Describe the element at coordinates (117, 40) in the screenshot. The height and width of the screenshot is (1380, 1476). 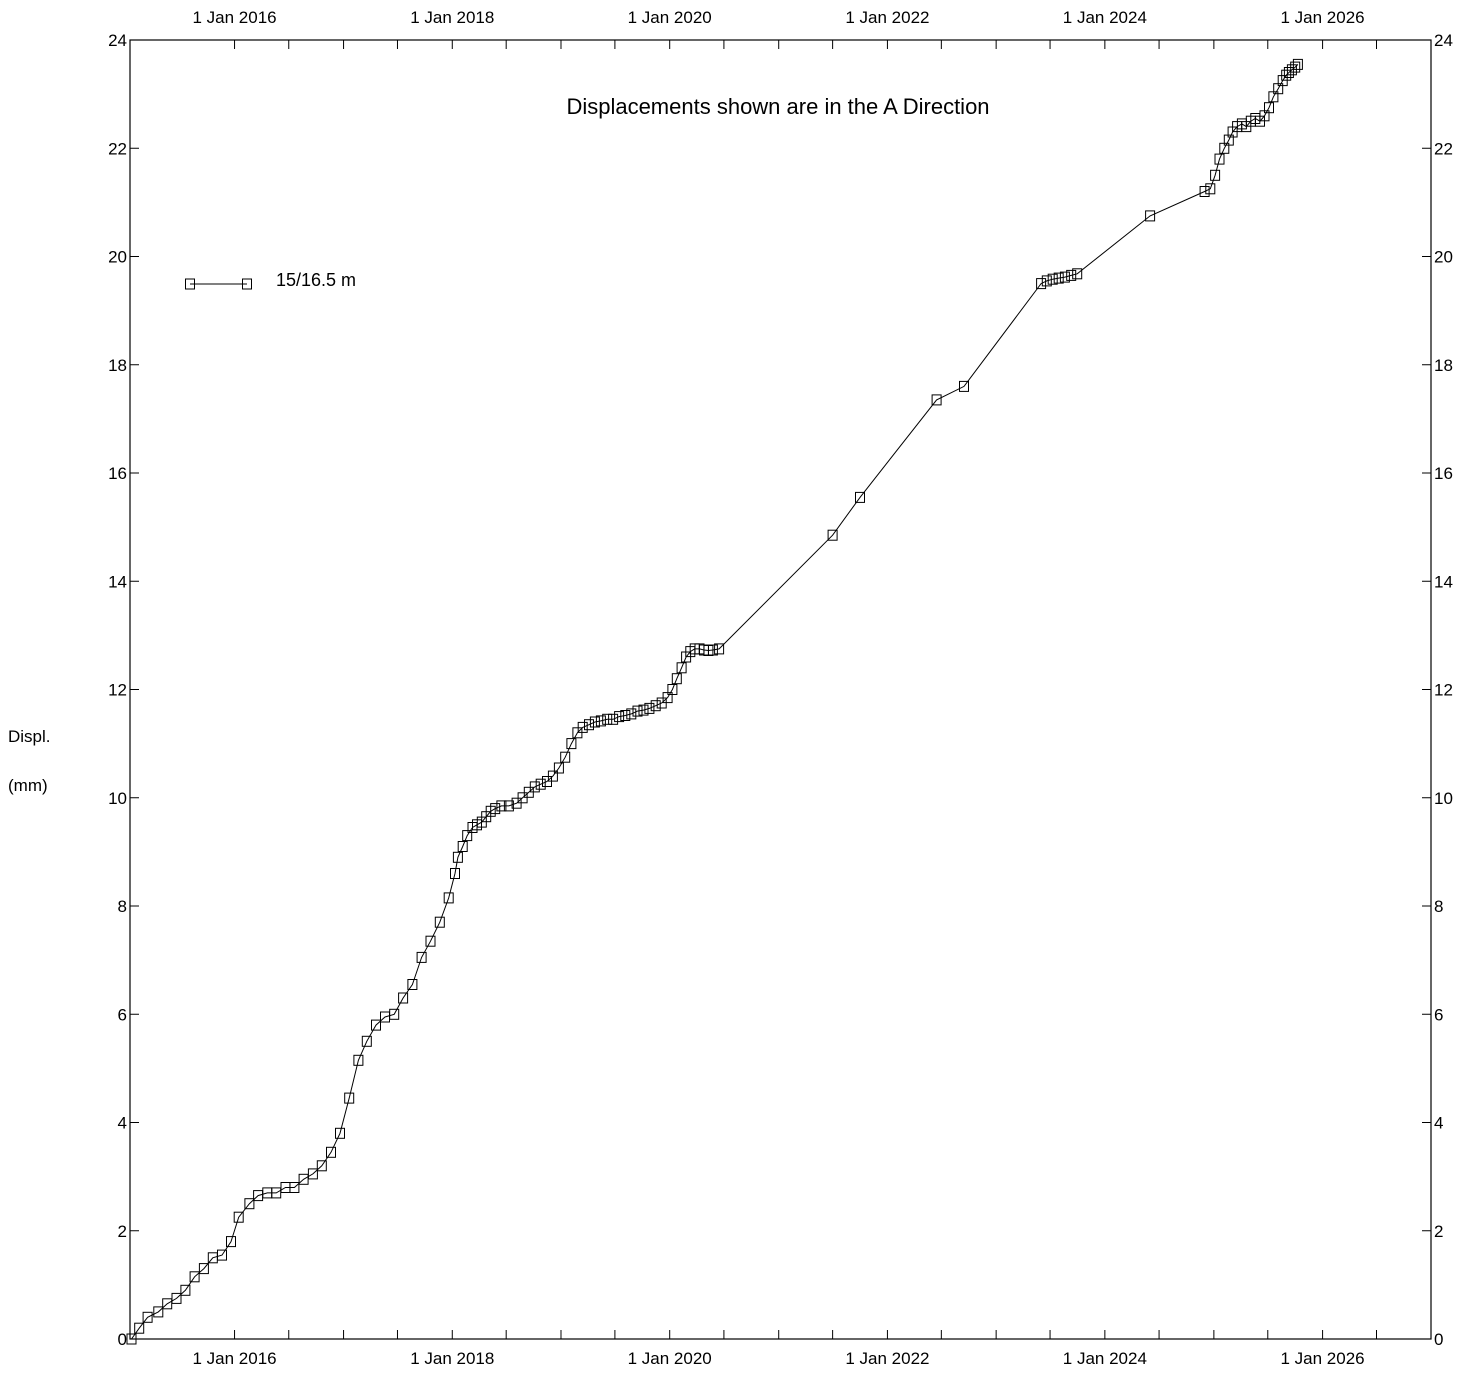
I see `y-tick-label-left: 24` at that location.